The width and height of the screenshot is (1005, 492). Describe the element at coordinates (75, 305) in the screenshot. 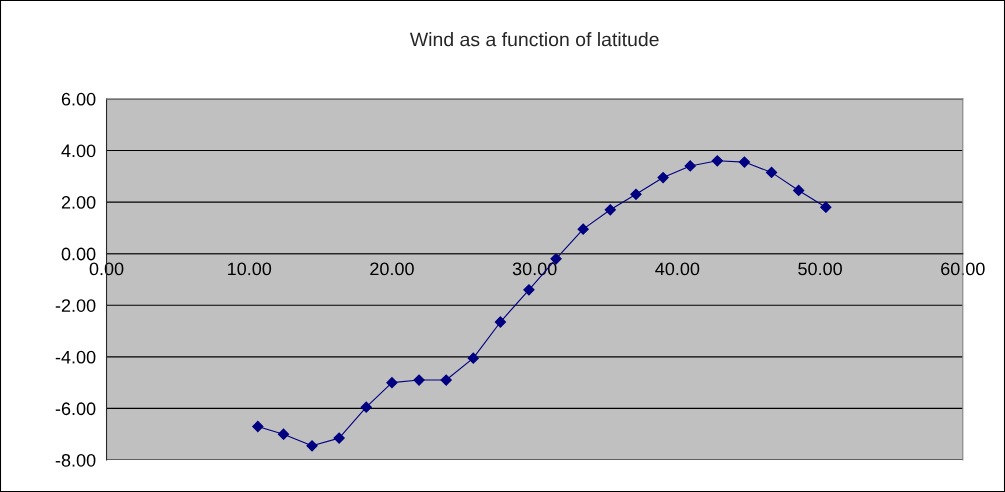

I see `y-tick-label: -2.00` at that location.